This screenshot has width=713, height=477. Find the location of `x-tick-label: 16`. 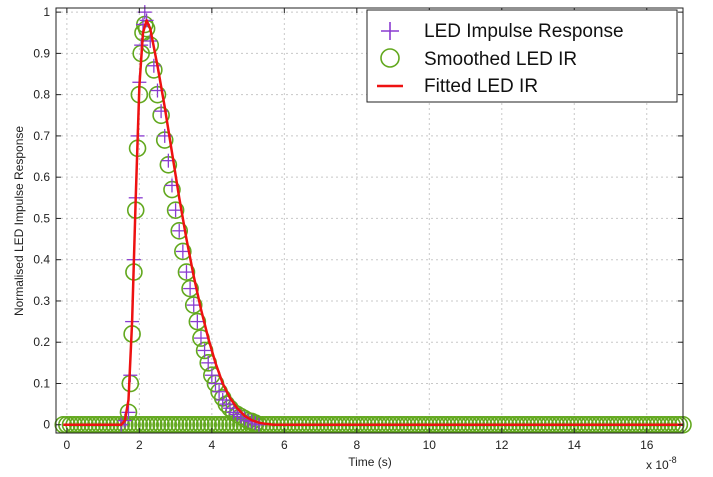

x-tick-label: 16 is located at coordinates (647, 445).